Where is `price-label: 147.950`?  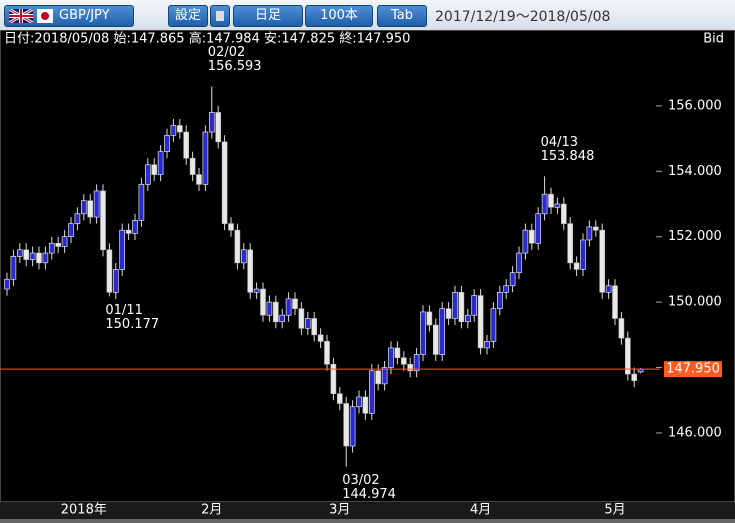
price-label: 147.950 is located at coordinates (693, 369).